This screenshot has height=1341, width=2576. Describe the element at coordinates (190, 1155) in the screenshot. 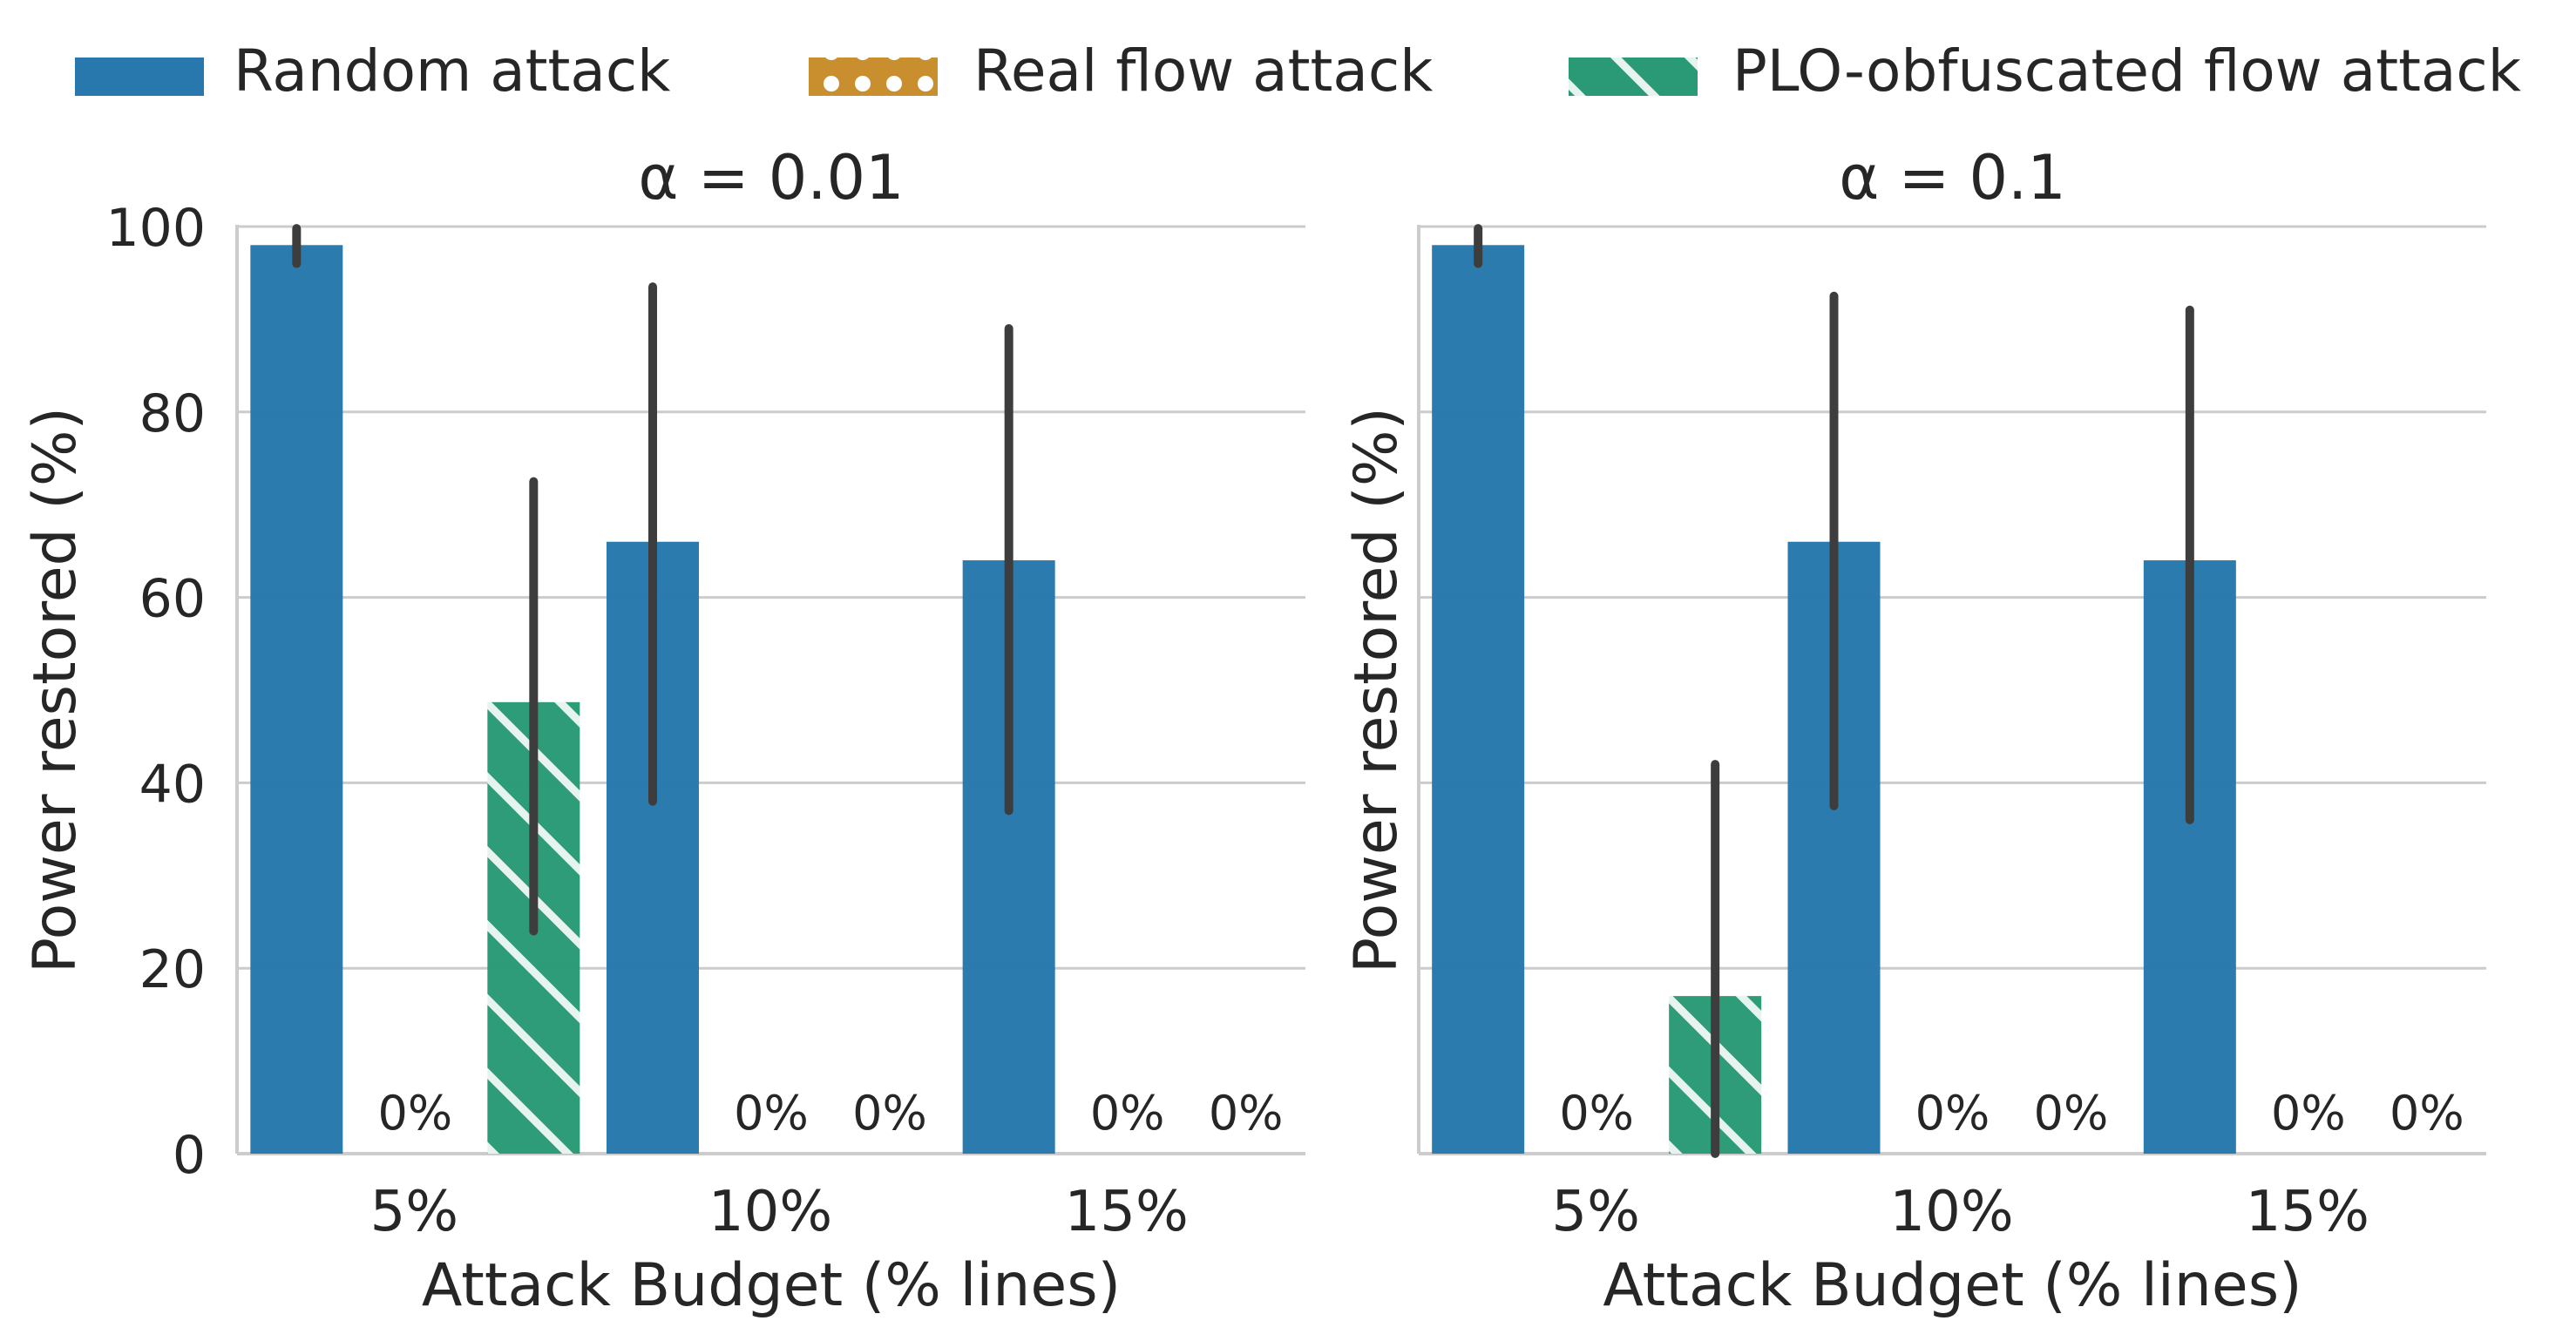

I see `y-tick-label: 0` at that location.